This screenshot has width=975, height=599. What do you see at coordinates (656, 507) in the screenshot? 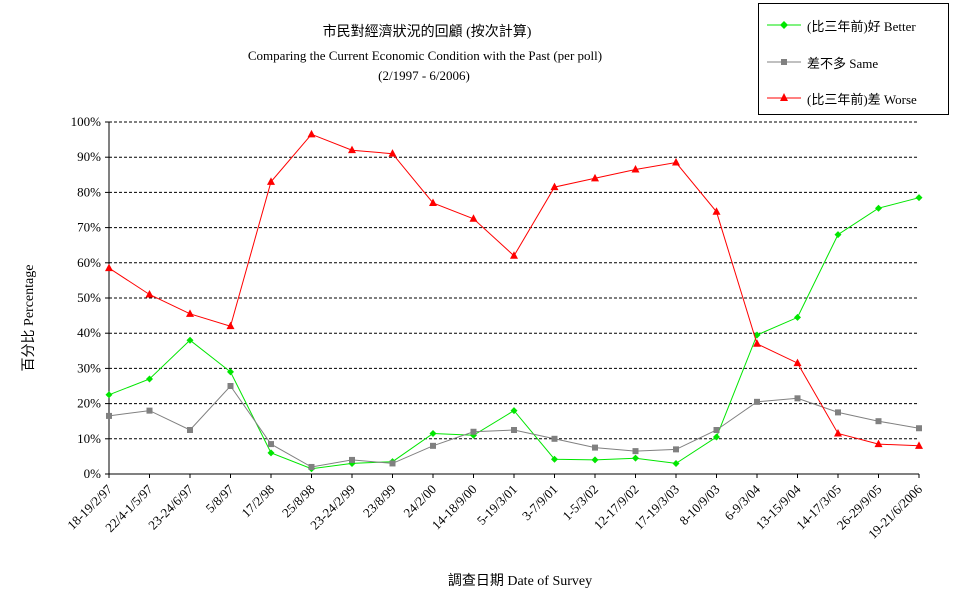
I see `x-tick-label: 17-19/3/03` at bounding box center [656, 507].